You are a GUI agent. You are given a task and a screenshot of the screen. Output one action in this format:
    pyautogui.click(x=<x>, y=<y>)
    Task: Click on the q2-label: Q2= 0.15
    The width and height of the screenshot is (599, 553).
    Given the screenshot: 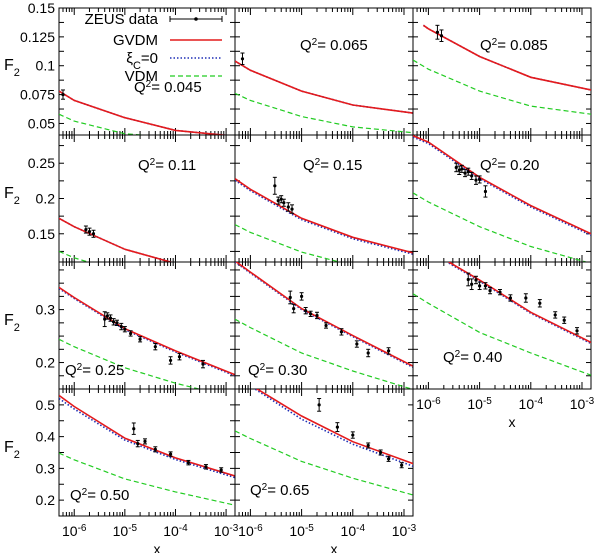 What is the action you would take?
    pyautogui.click(x=332, y=166)
    